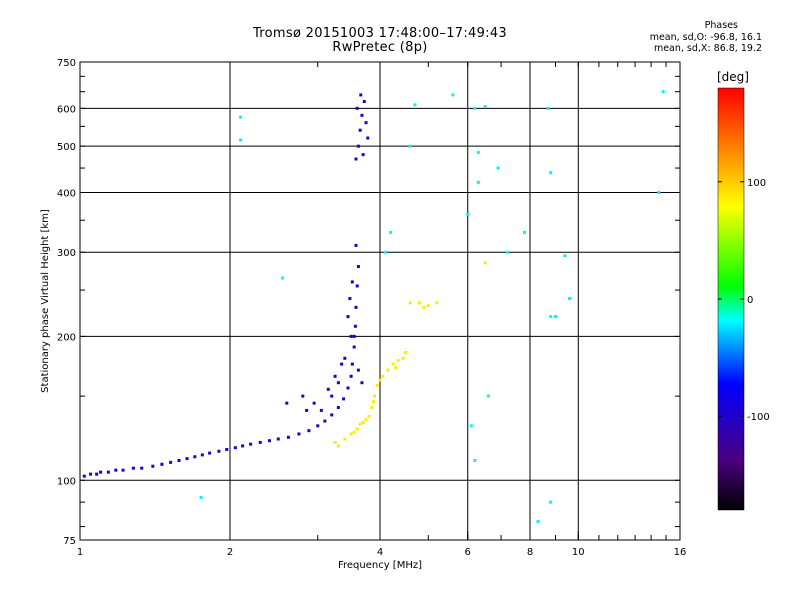 Image resolution: width=800 pixels, height=600 pixels. What do you see at coordinates (230, 552) in the screenshot?
I see `x-tick-label: 2` at bounding box center [230, 552].